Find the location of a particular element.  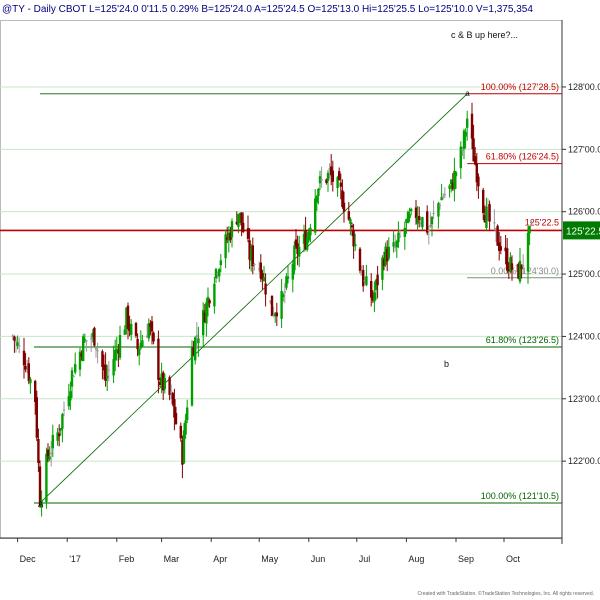

point-a-label: A is located at coordinates (41, 504).